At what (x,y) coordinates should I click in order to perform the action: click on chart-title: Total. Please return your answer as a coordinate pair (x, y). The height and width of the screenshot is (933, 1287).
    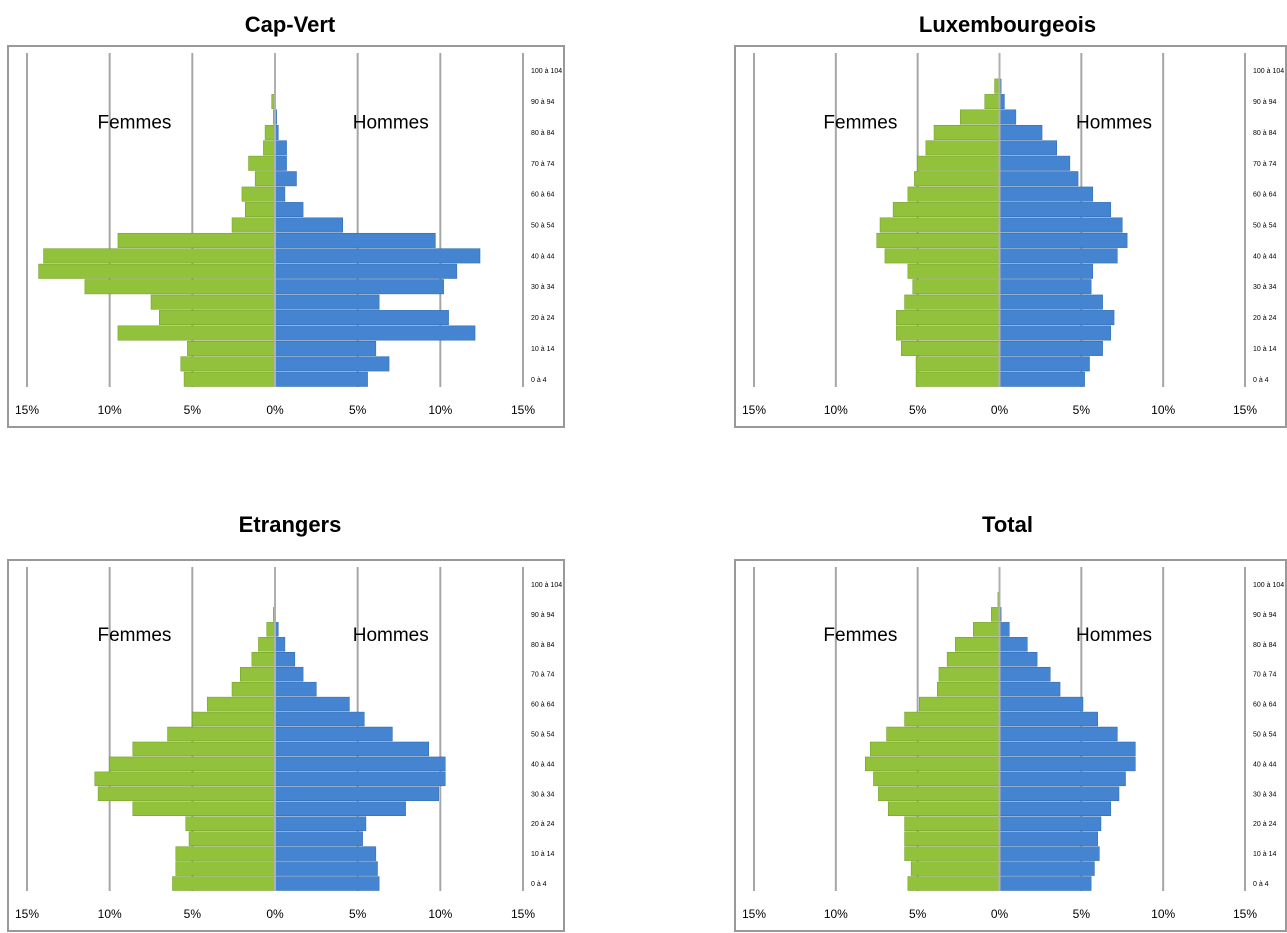
    Looking at the image, I should click on (1007, 524).